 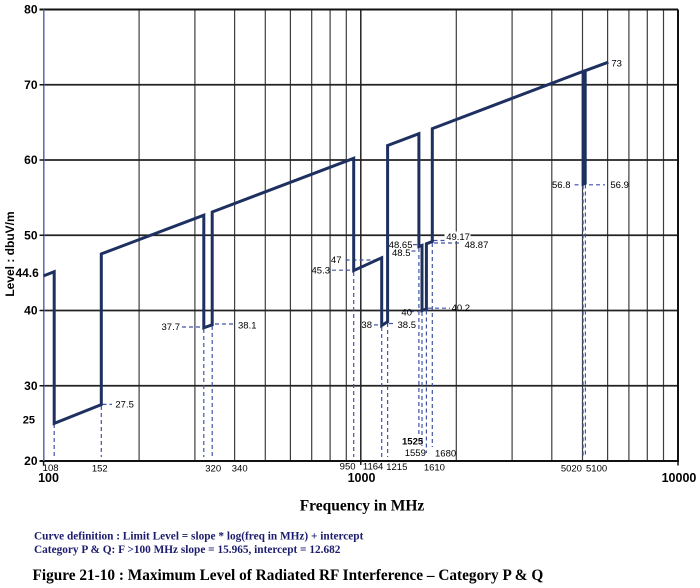 What do you see at coordinates (366, 325) in the screenshot?
I see `svg-text: 38` at bounding box center [366, 325].